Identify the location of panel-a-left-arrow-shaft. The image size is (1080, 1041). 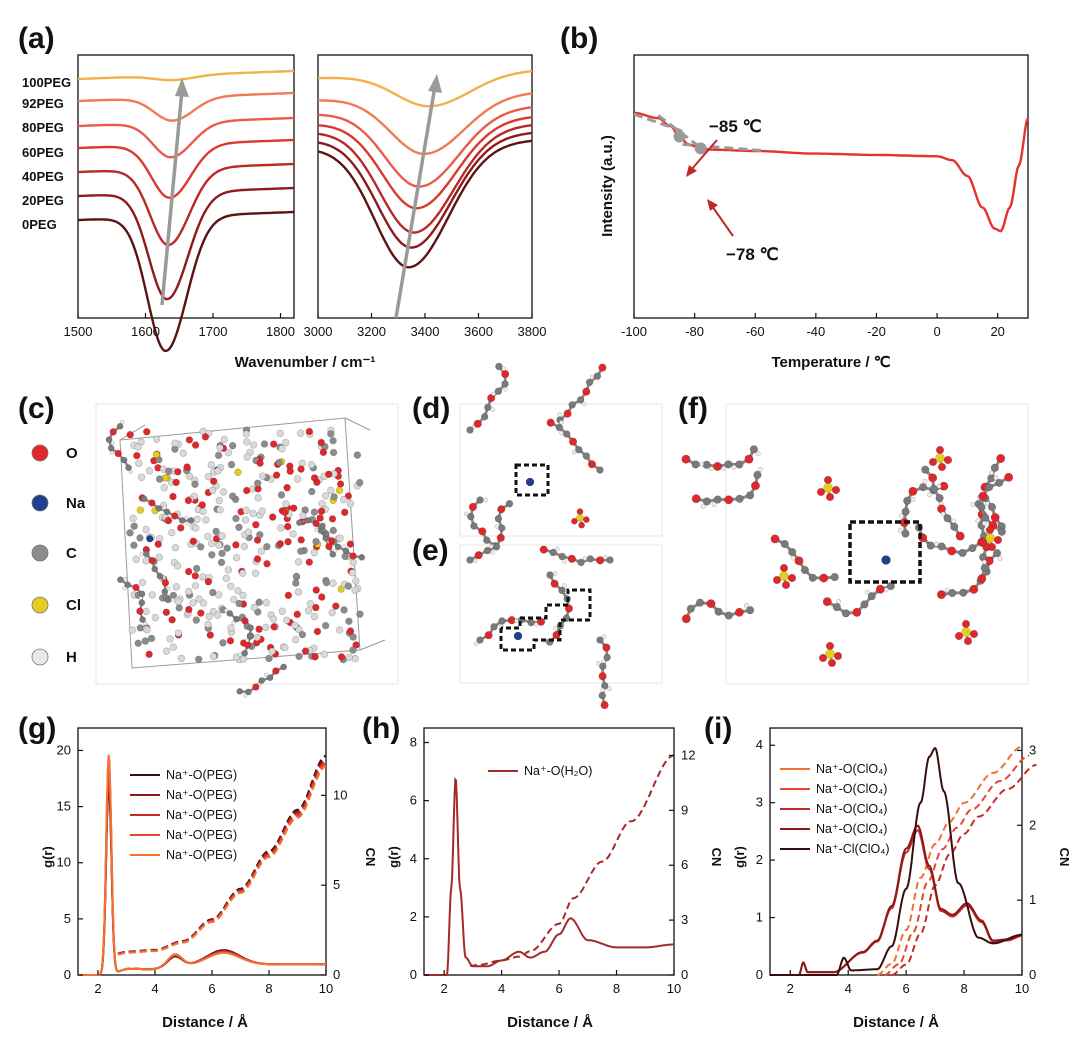
(172, 197).